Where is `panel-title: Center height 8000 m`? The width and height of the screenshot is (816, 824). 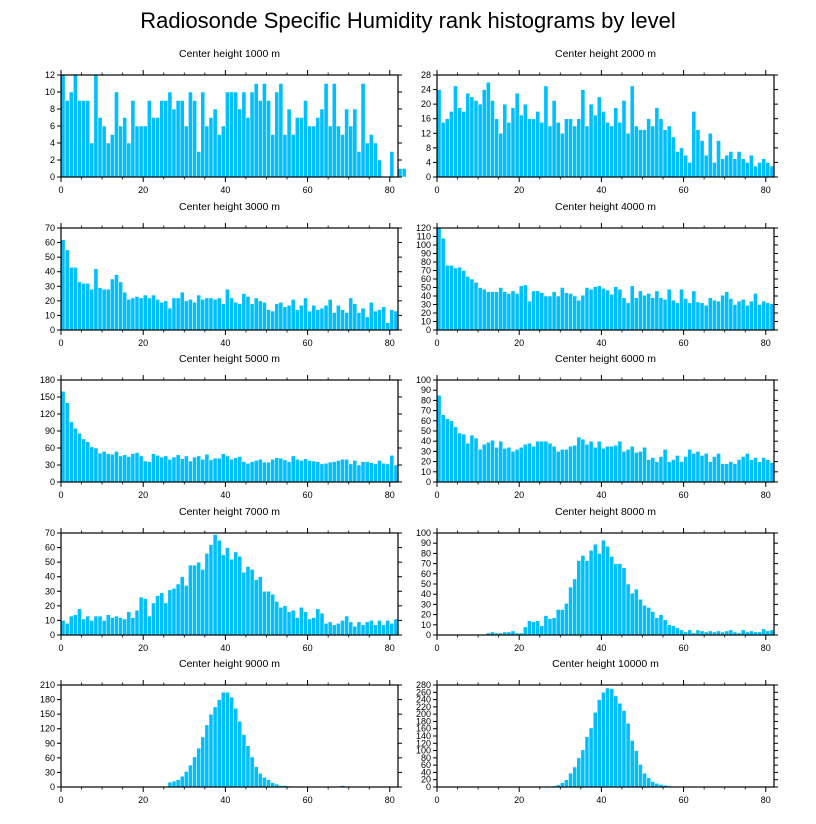
panel-title: Center height 8000 m is located at coordinates (605, 512).